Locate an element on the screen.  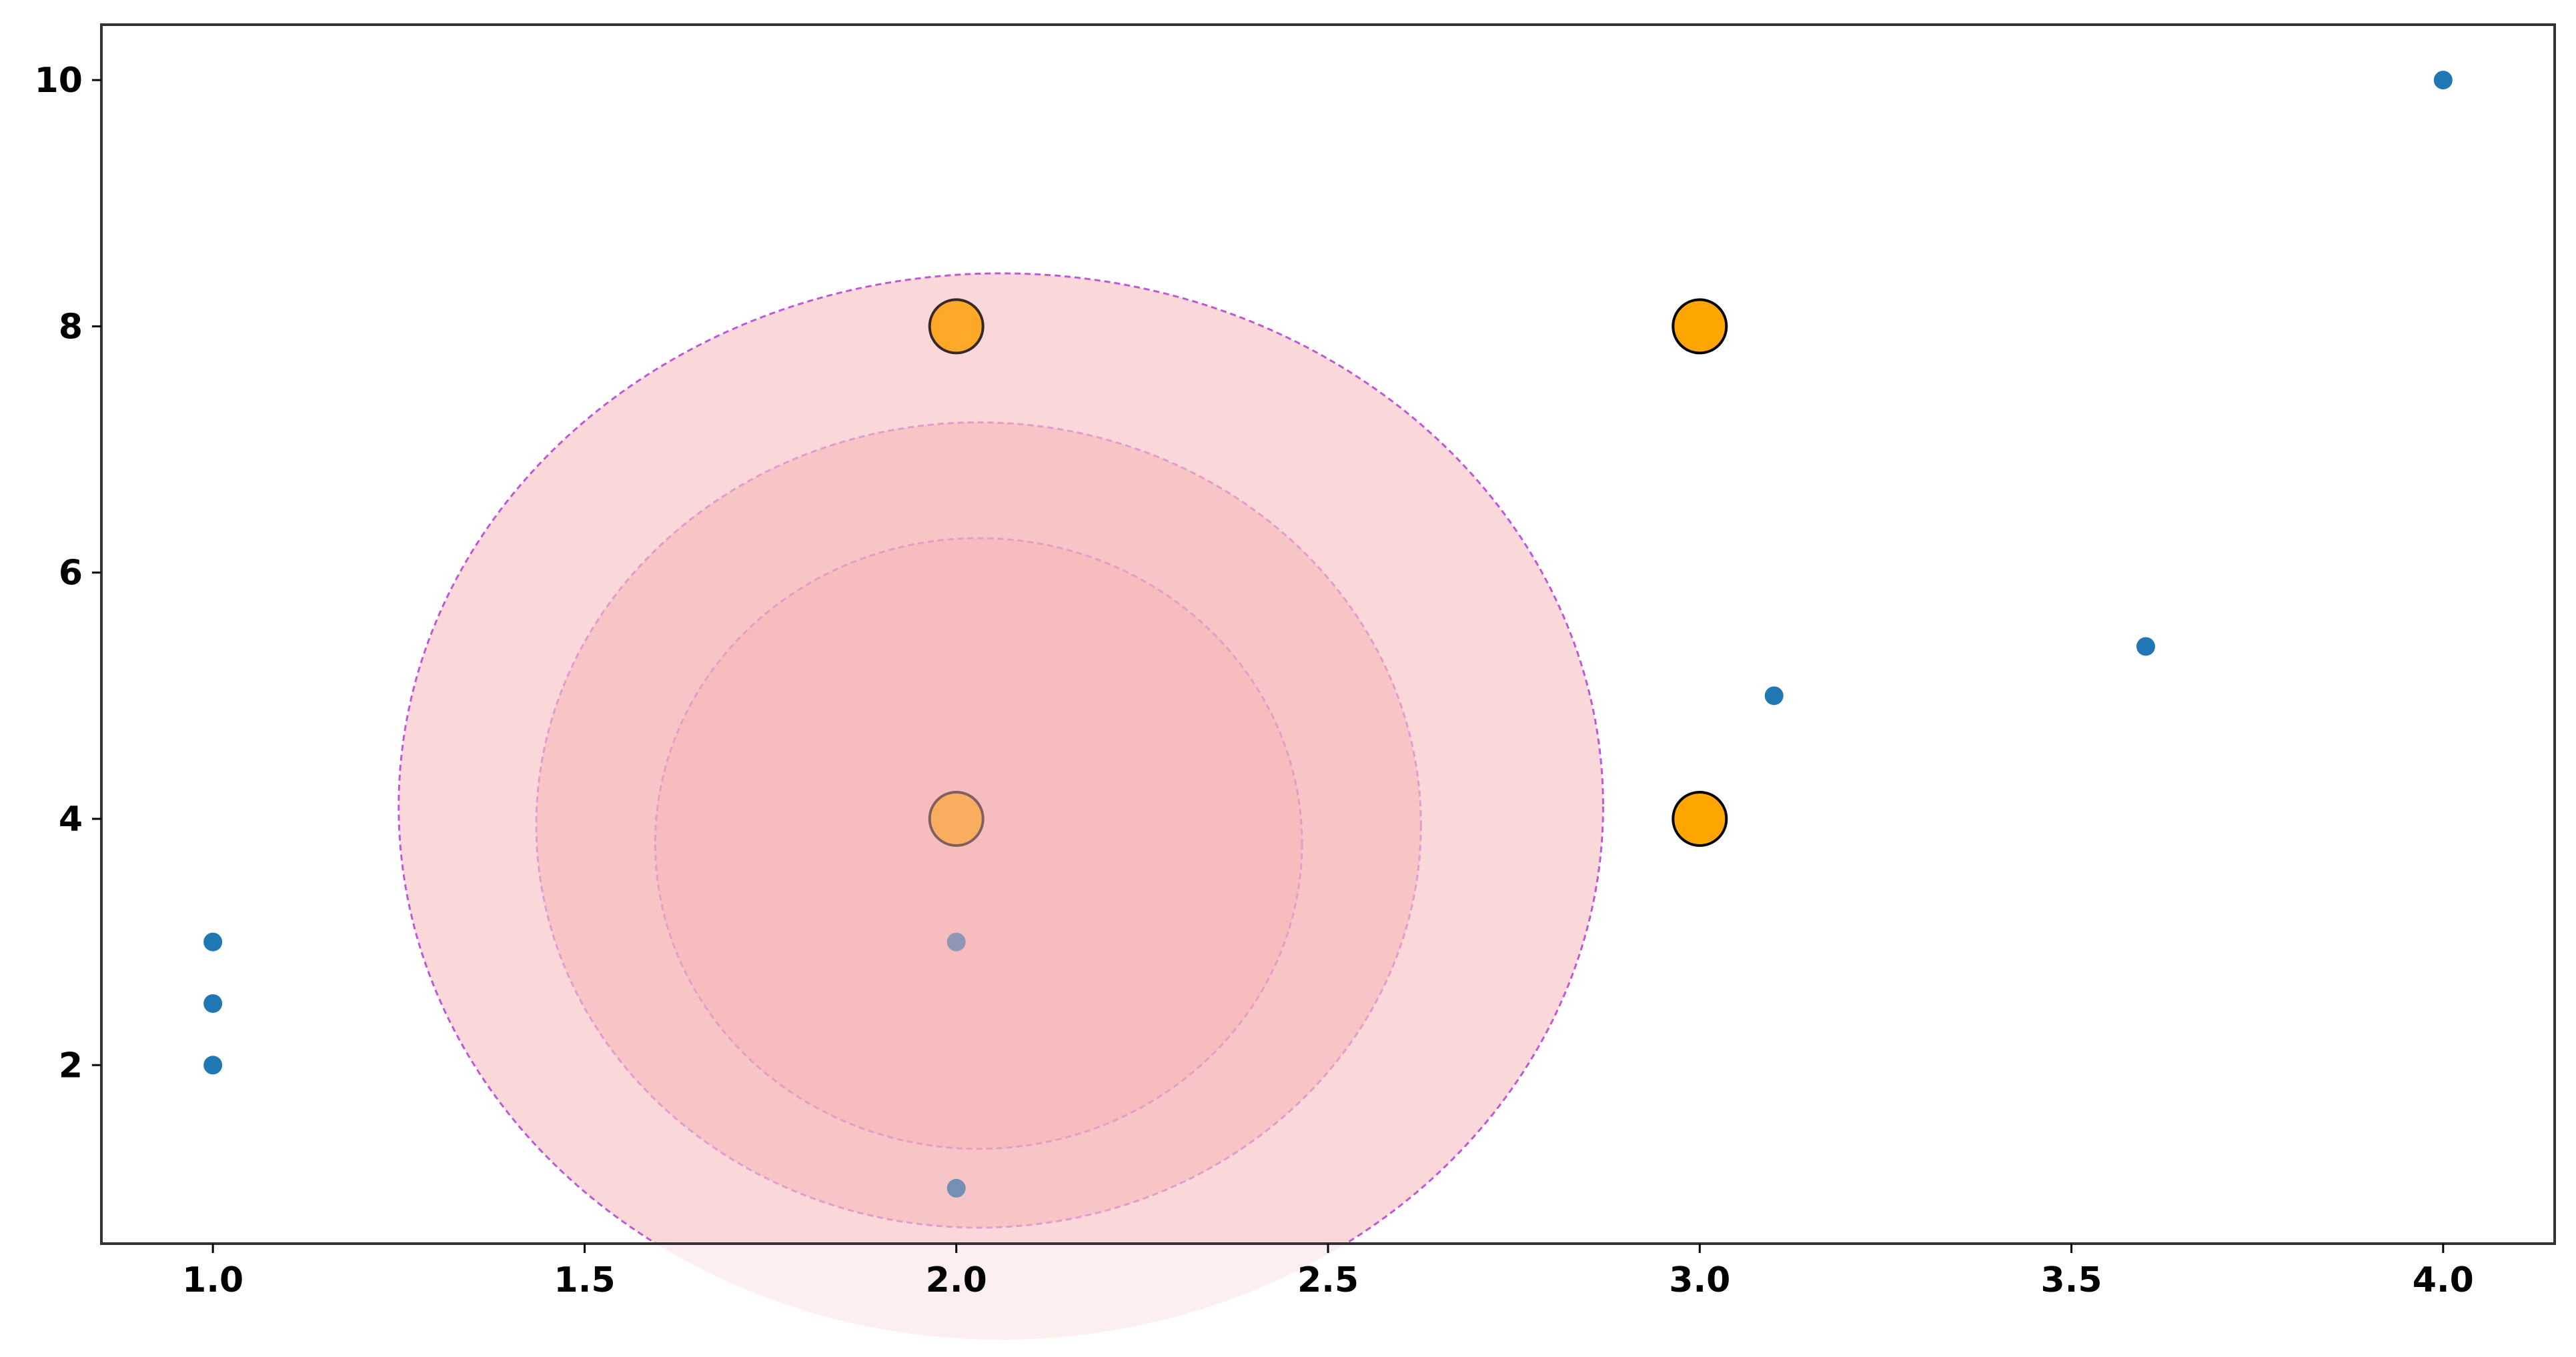
x-tick-label: 2.0 is located at coordinates (957, 1280).